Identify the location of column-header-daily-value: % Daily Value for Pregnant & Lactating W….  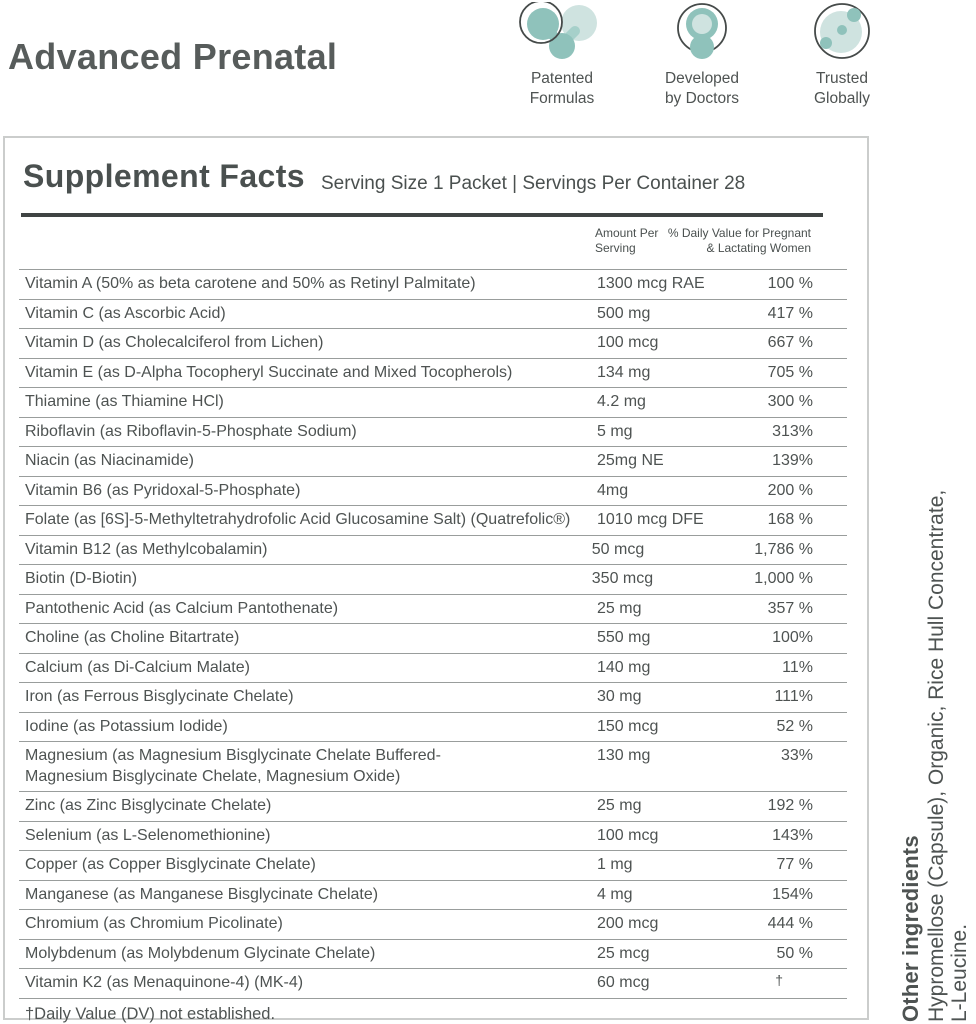
(739, 240).